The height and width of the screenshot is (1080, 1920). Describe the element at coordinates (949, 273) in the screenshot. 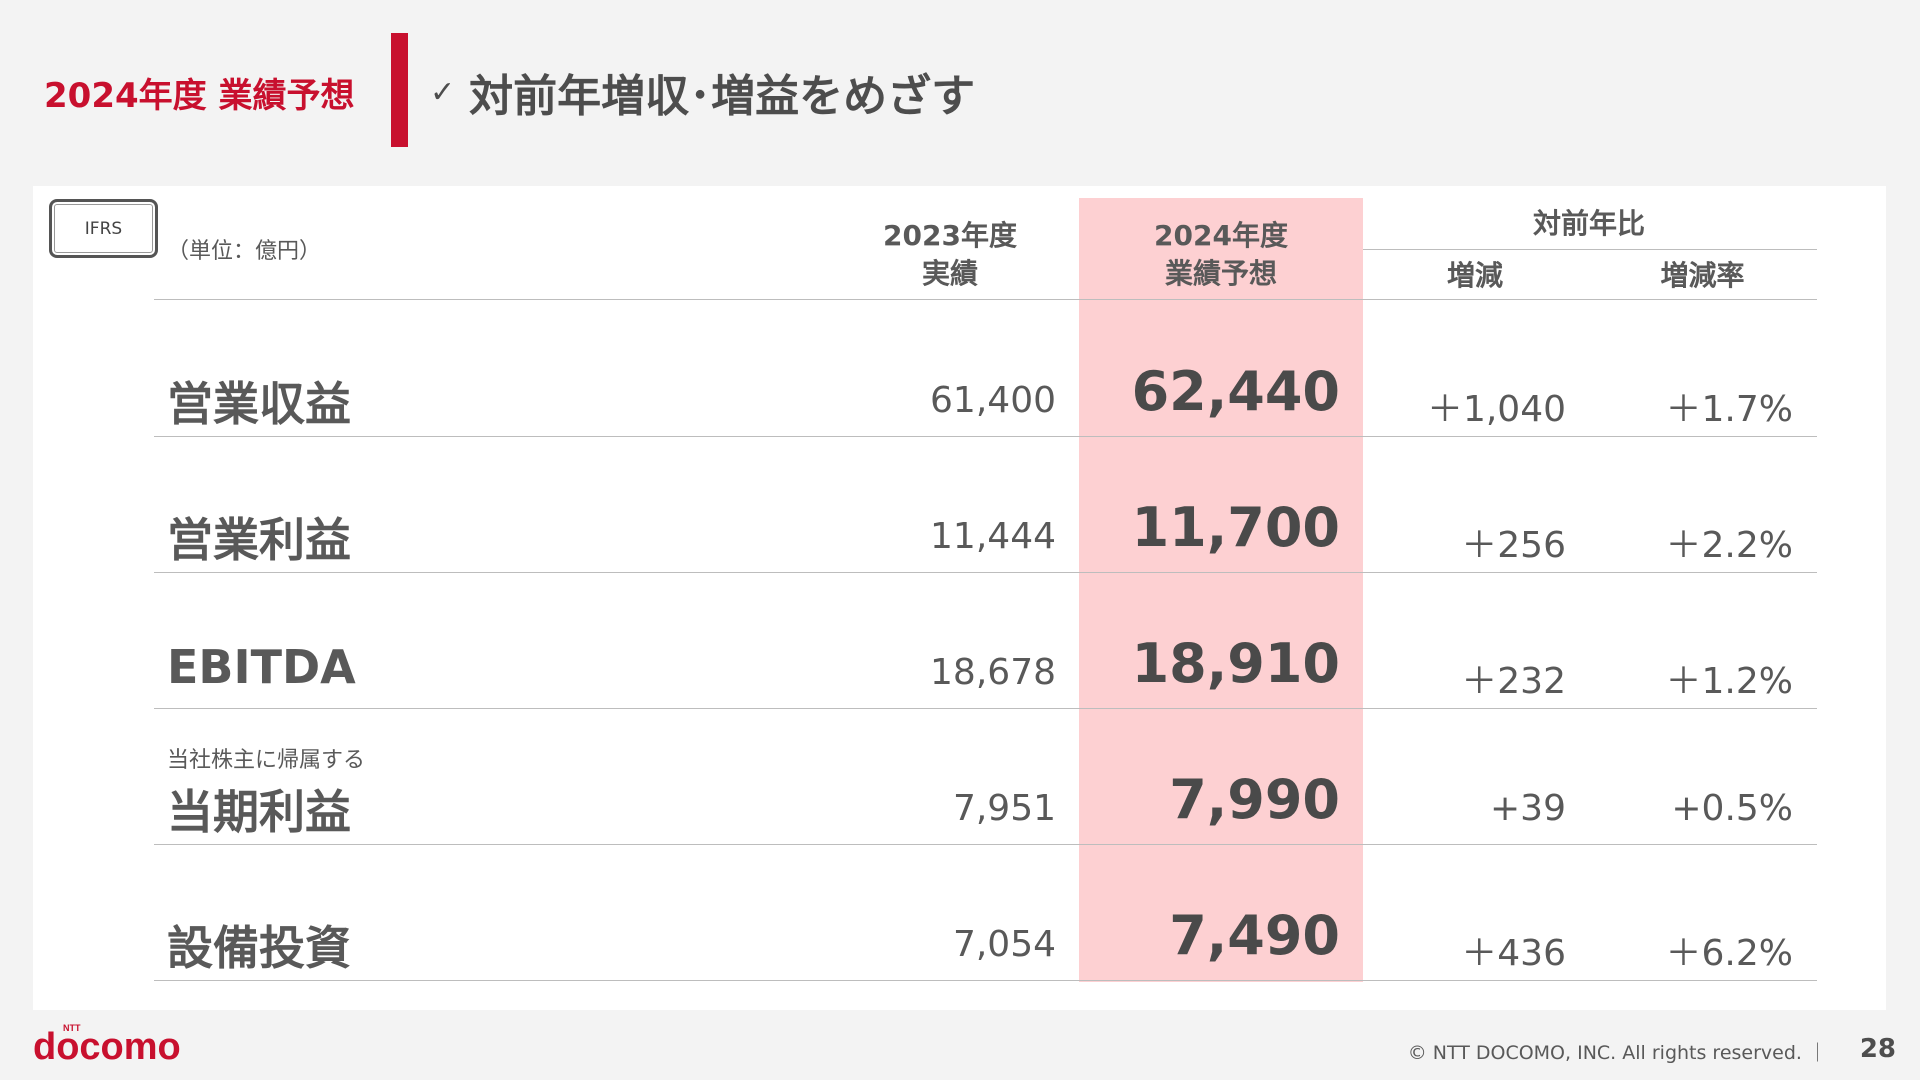

I see `column-header-fy2023-type: 実績` at that location.